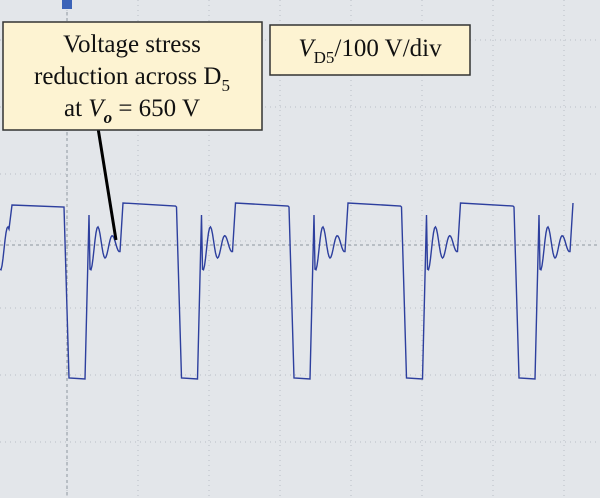  I want to click on annotation-line: at Vo = 650 V, so click(132, 111).